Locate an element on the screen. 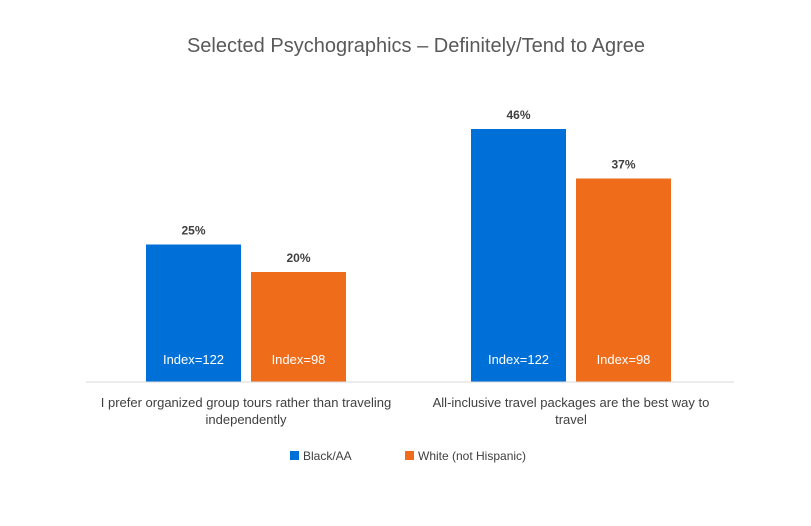  category-label: independently is located at coordinates (246, 419).